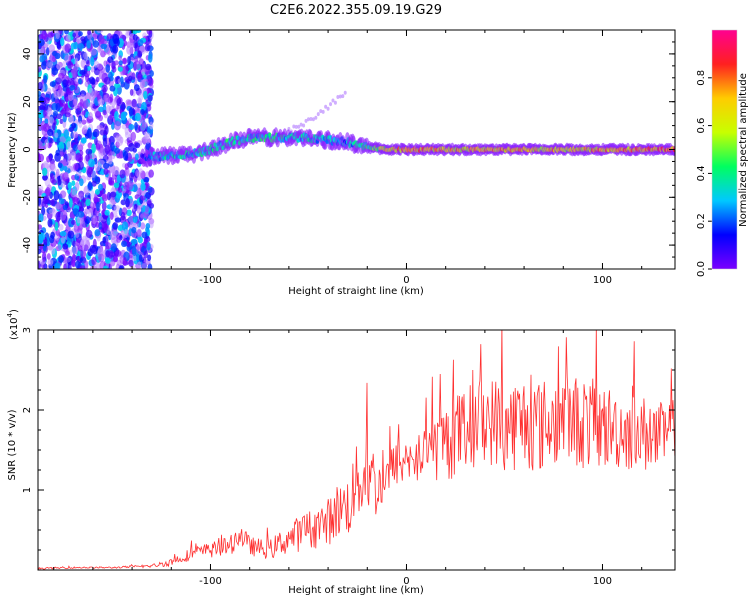 Image resolution: width=750 pixels, height=600 pixels. I want to click on colorbar-tick-label: 0.8, so click(701, 78).